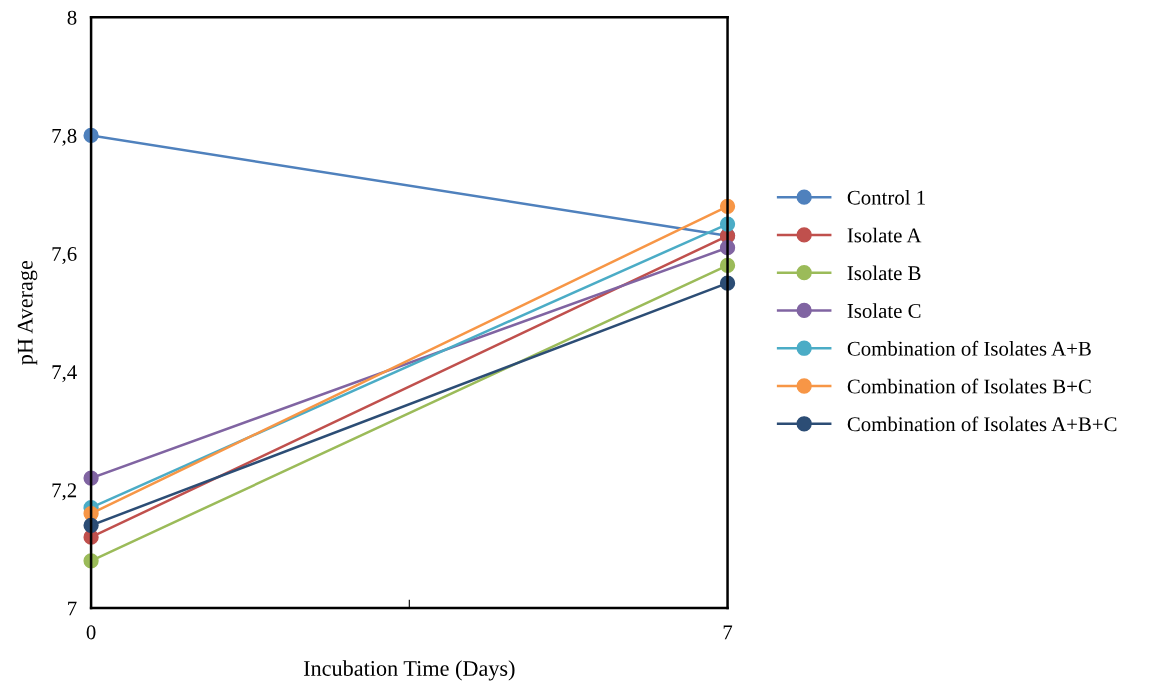 The width and height of the screenshot is (1153, 691). What do you see at coordinates (64, 492) in the screenshot?
I see `y-tick-label: 7,2` at bounding box center [64, 492].